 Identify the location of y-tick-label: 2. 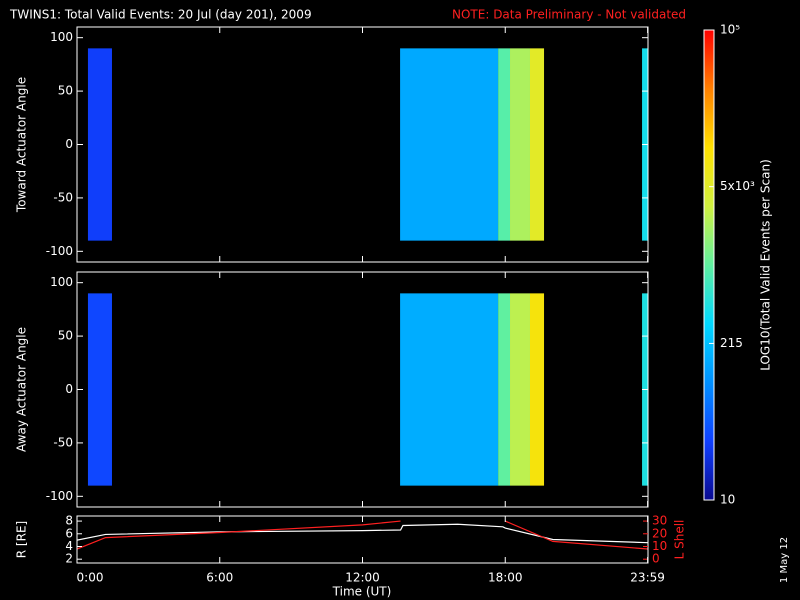
(69, 559).